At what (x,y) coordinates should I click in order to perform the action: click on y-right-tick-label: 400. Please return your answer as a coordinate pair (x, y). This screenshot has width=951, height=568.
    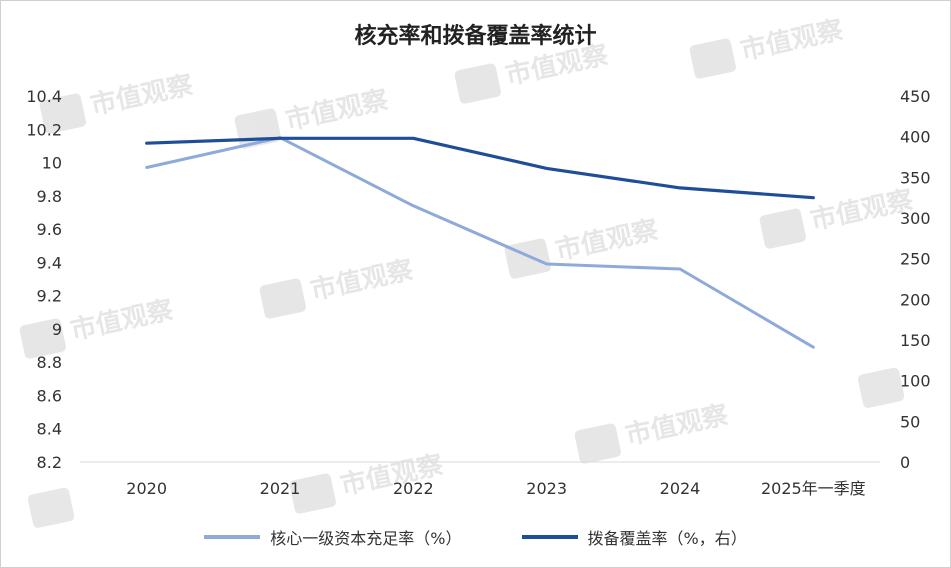
    Looking at the image, I should click on (915, 137).